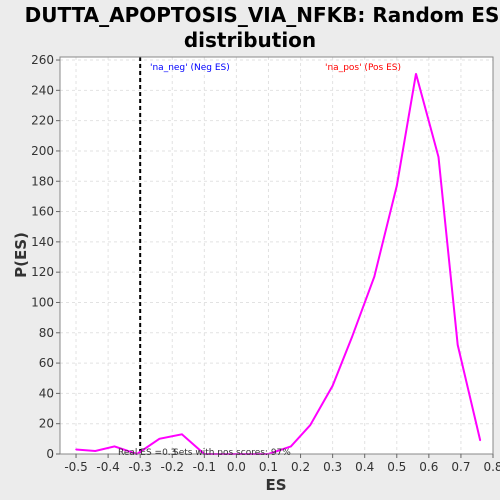 This screenshot has height=500, width=500. I want to click on y-tick-label: 140, so click(42, 242).